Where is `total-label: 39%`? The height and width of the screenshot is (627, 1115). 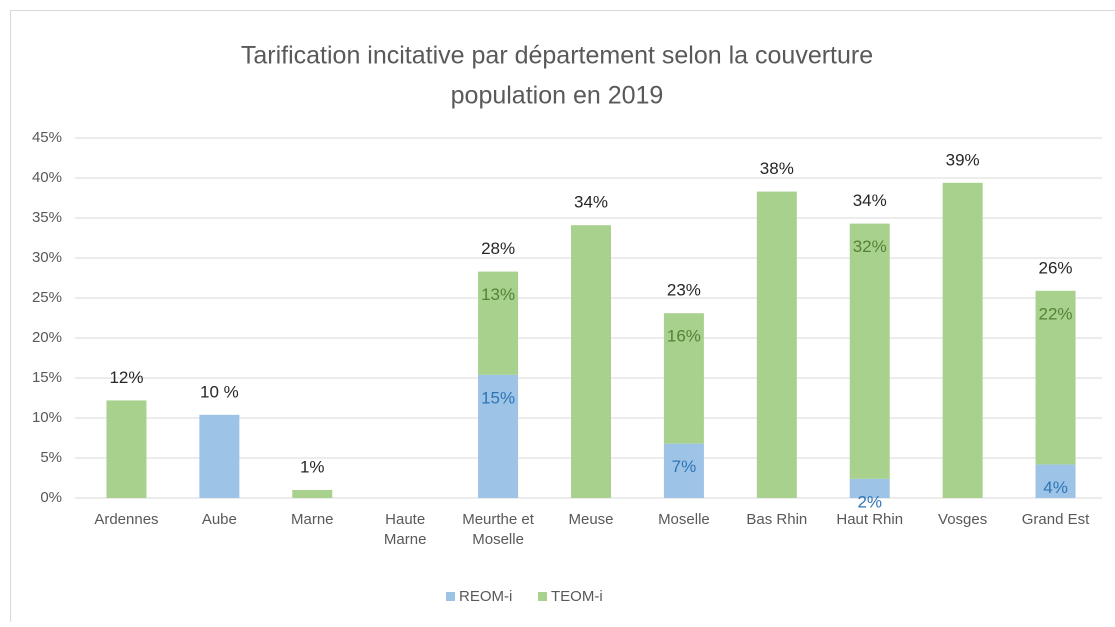 total-label: 39% is located at coordinates (963, 159).